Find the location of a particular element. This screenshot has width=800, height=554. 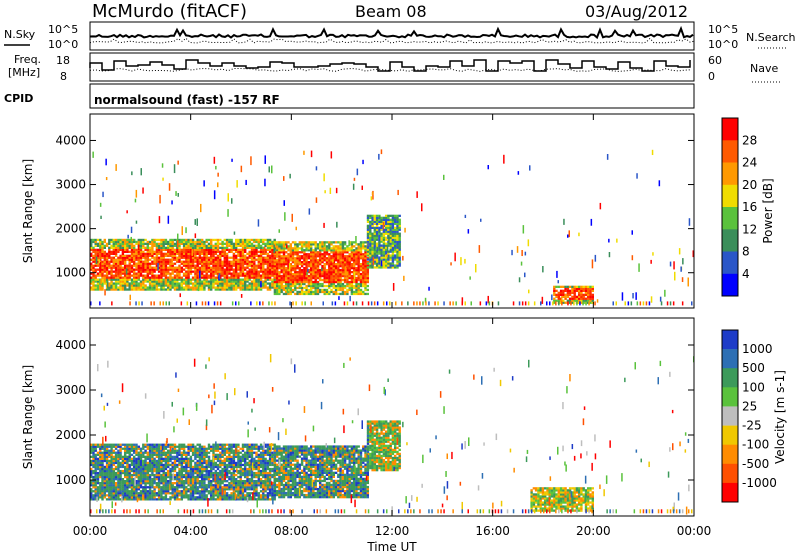

ground-cell is located at coordinates (519, 303).